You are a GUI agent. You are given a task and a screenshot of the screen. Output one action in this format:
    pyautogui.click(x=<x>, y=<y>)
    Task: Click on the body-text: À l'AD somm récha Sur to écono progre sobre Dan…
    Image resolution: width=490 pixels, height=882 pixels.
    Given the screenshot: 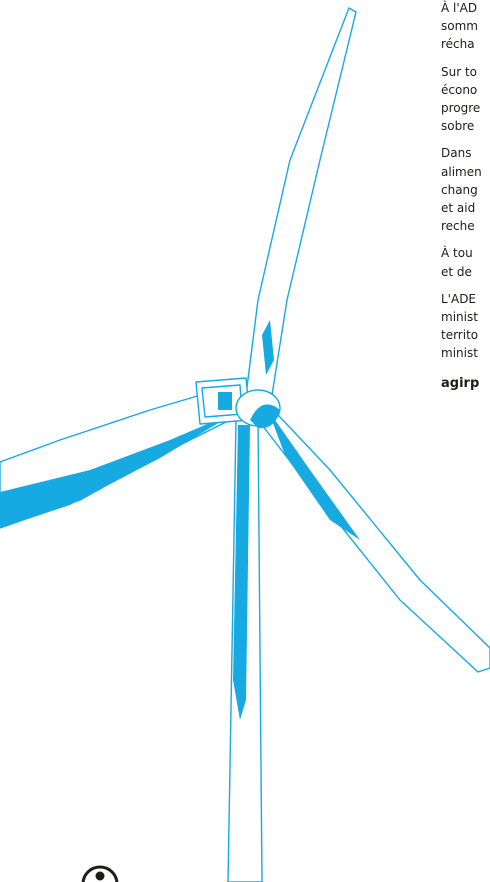 What is the action you would take?
    pyautogui.click(x=465, y=441)
    